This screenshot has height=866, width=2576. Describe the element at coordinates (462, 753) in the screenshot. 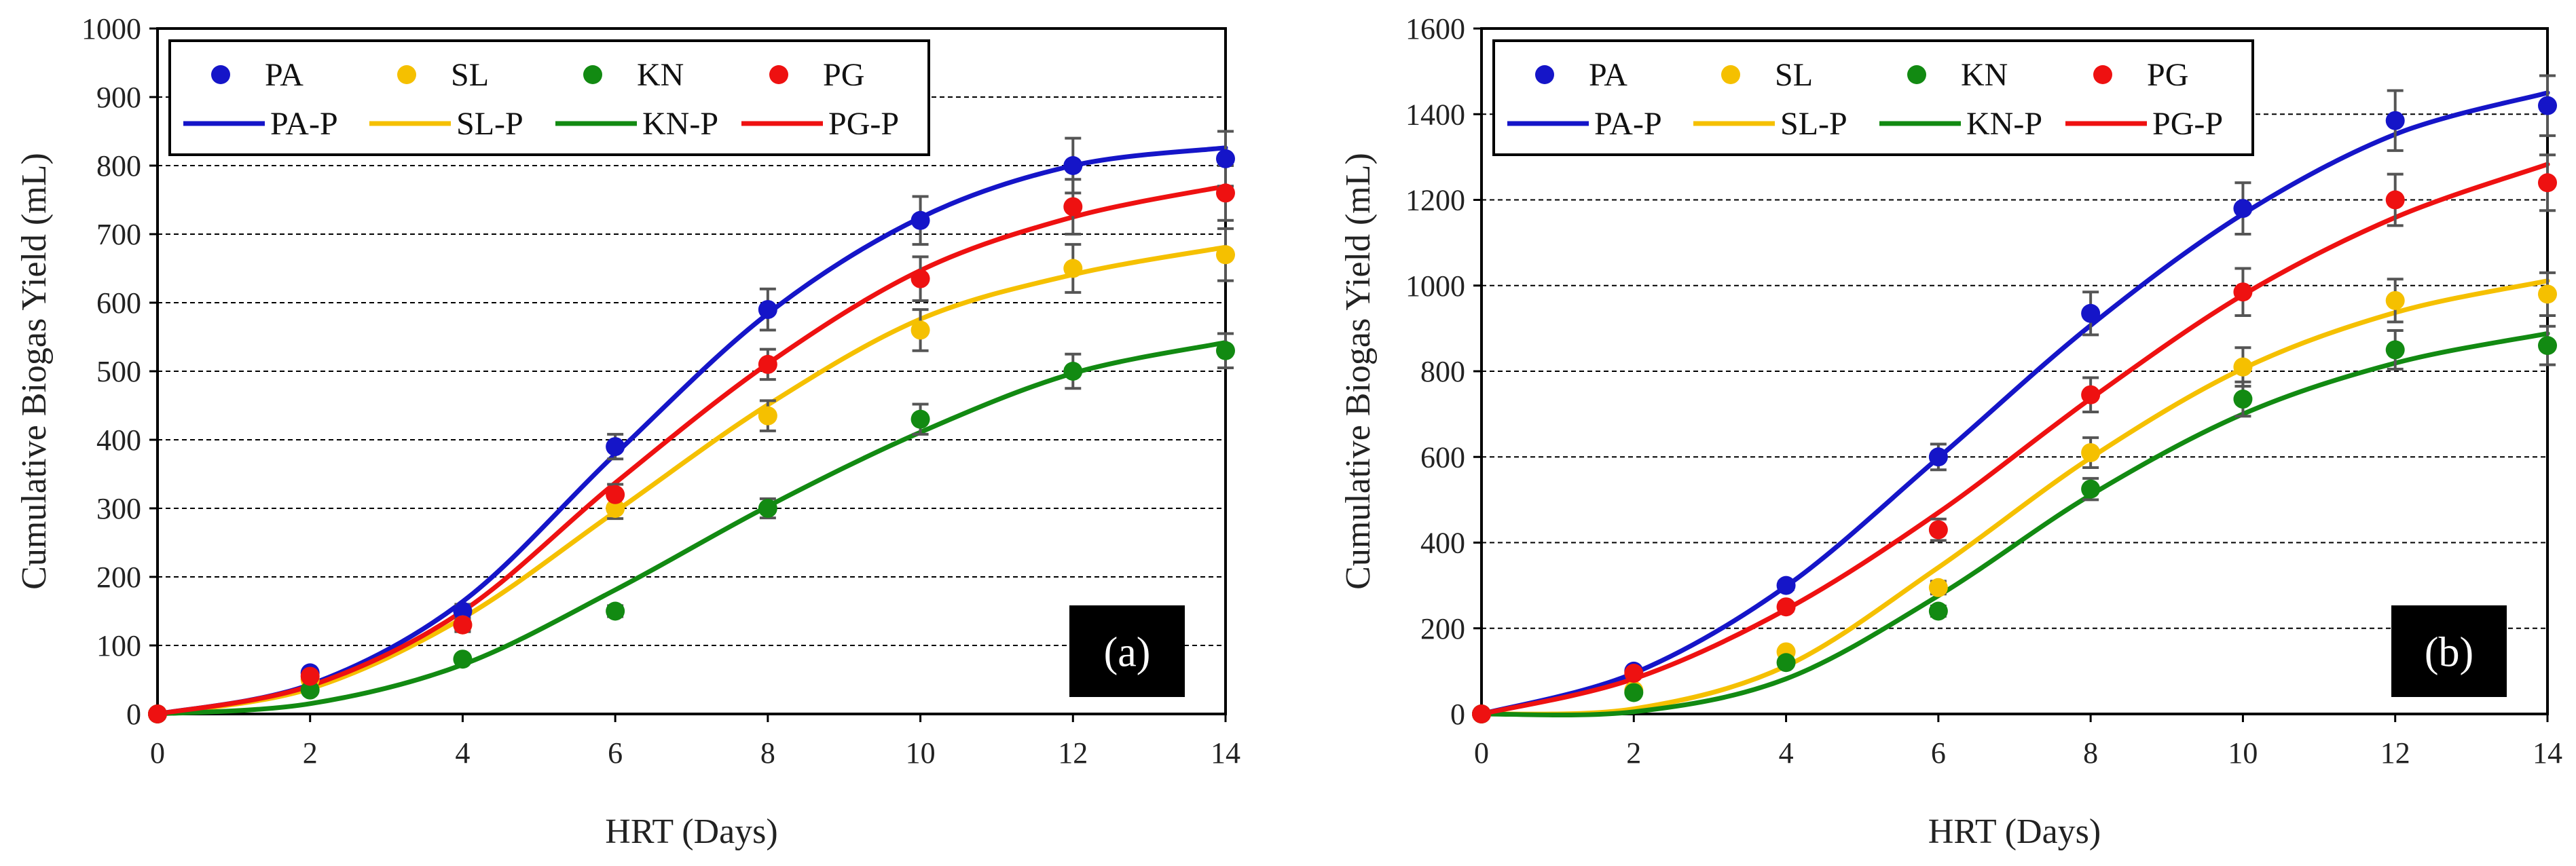

I see `x-tick-label: 4` at that location.